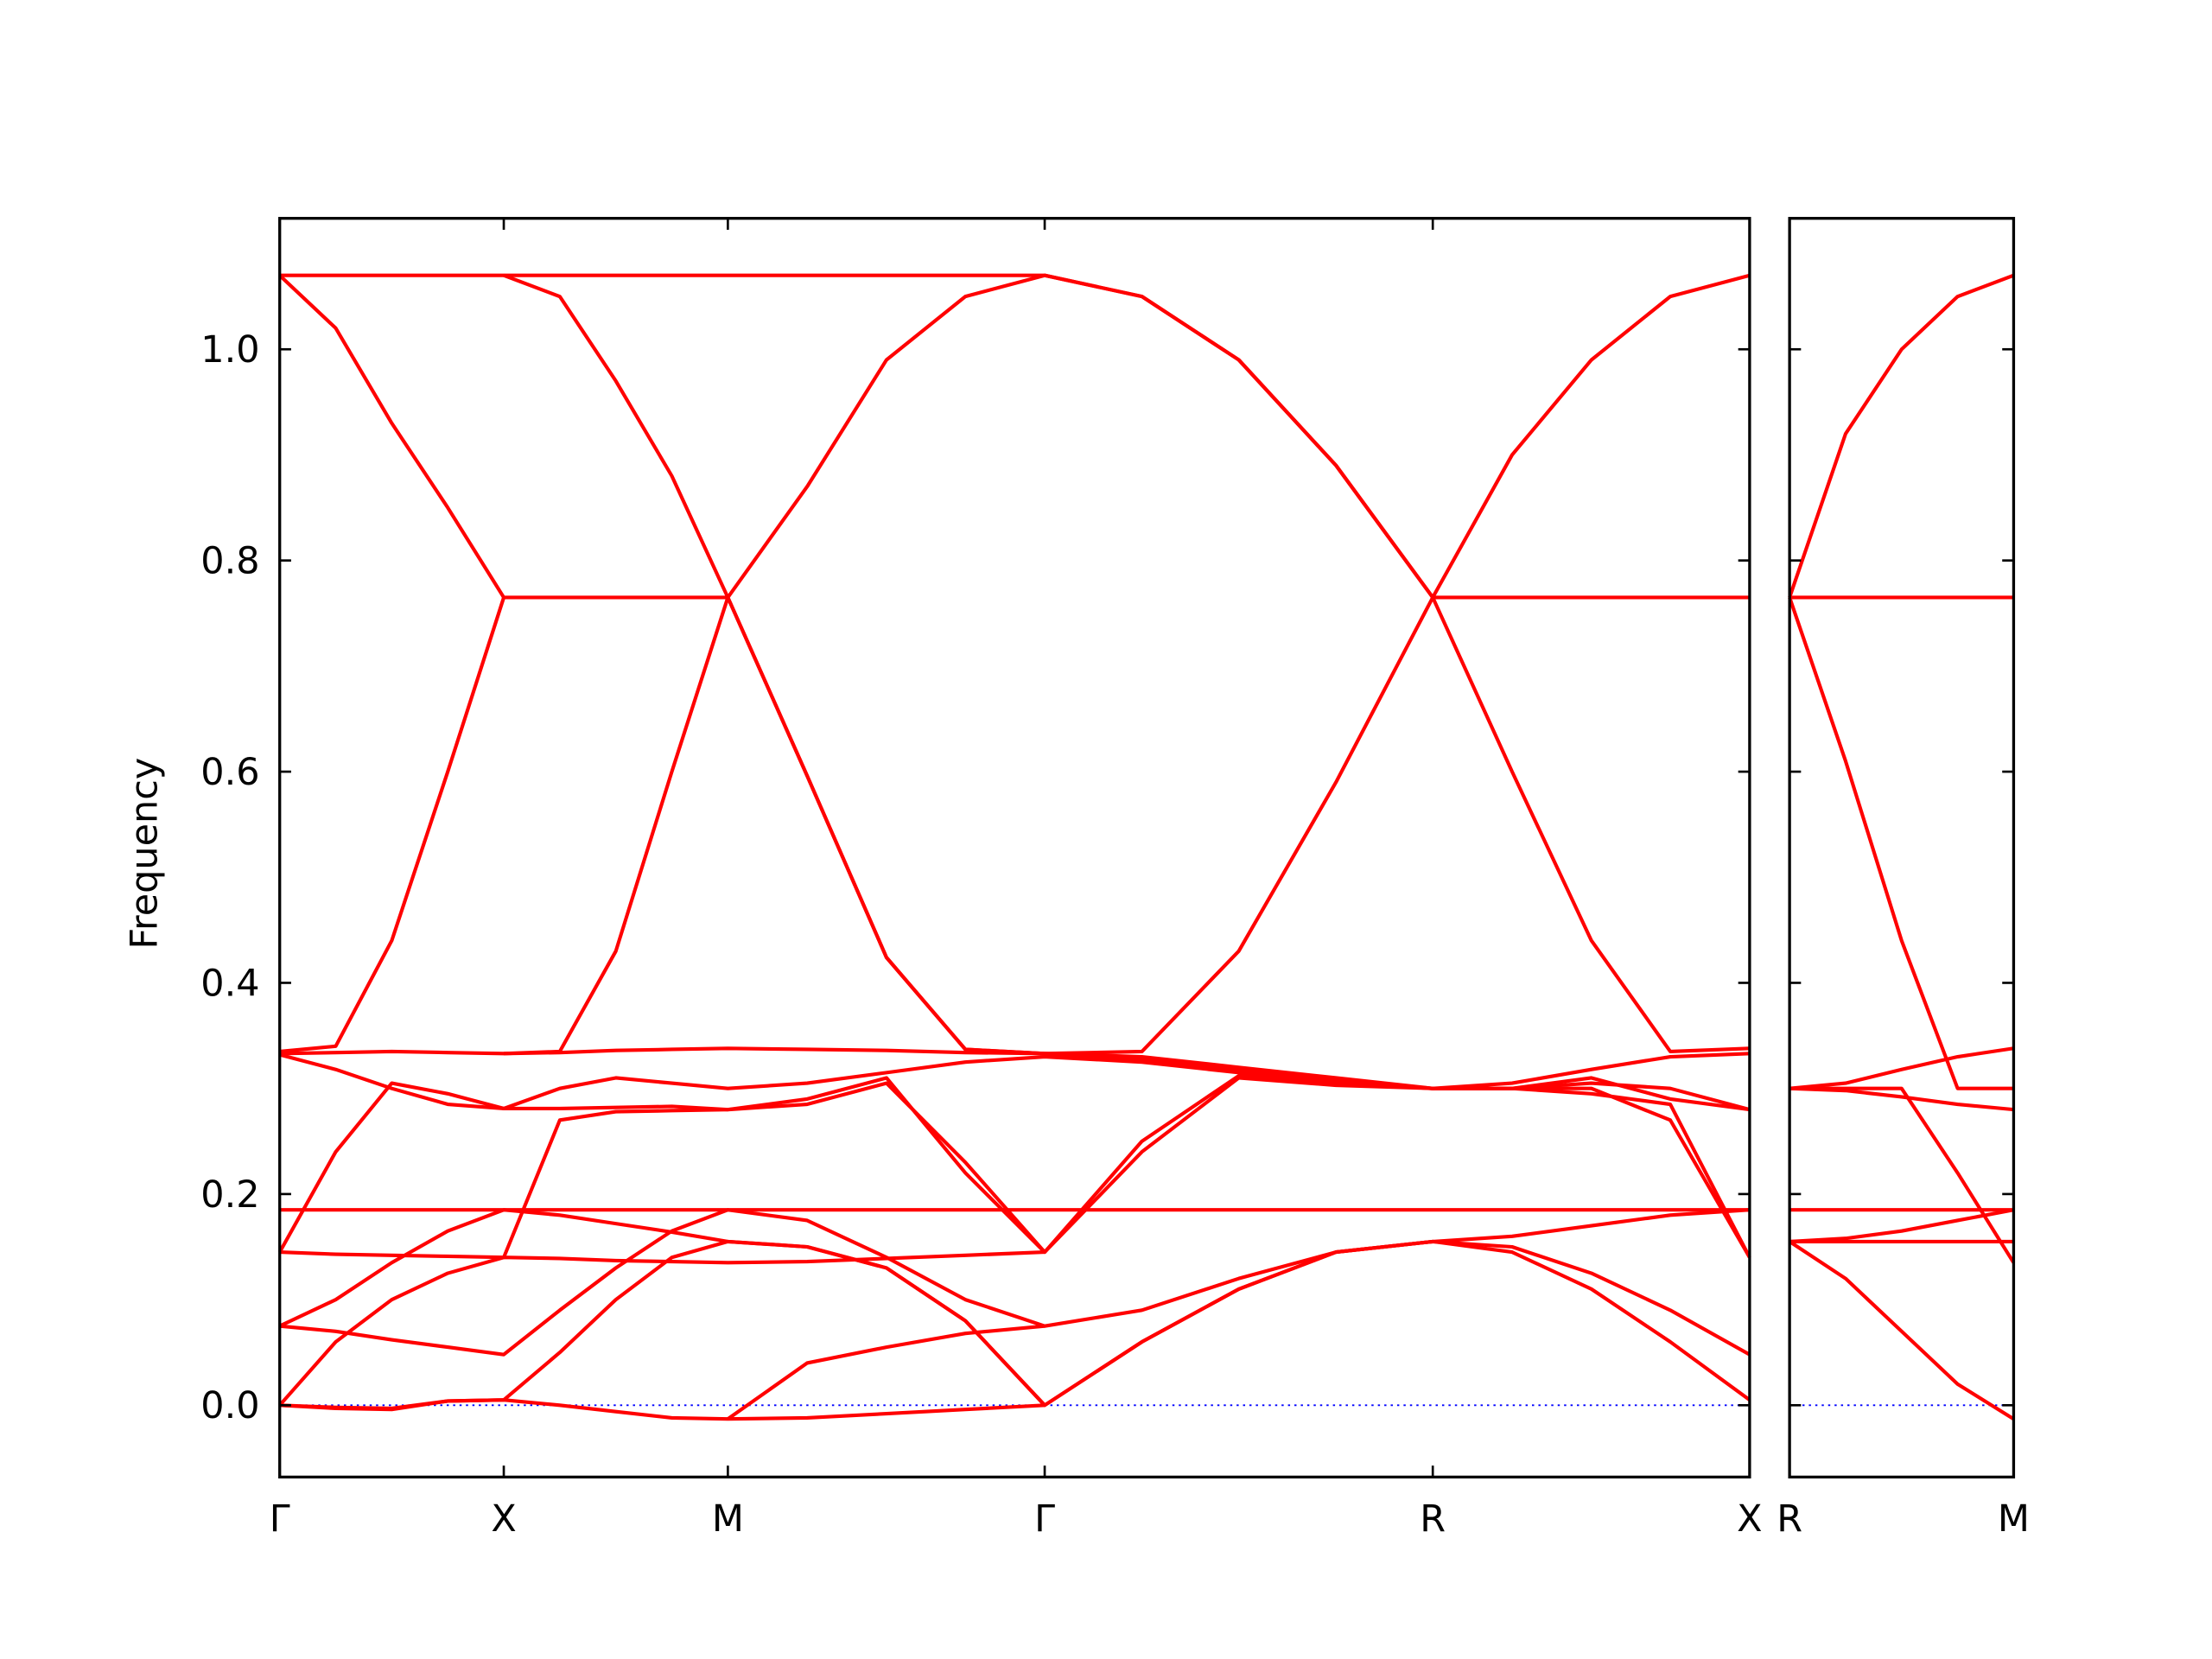 The width and height of the screenshot is (2212, 1659). I want to click on y-tick-label: 0.8, so click(230, 561).